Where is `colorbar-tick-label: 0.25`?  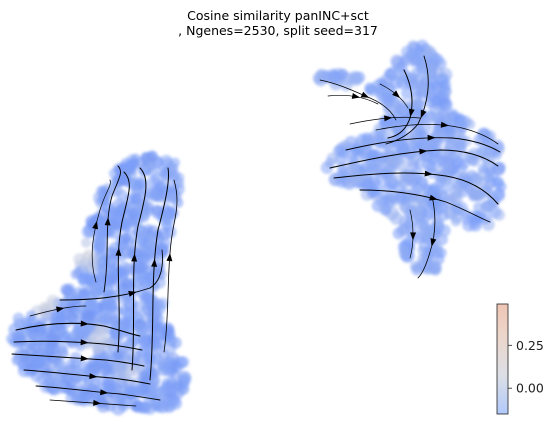 colorbar-tick-label: 0.25 is located at coordinates (530, 345).